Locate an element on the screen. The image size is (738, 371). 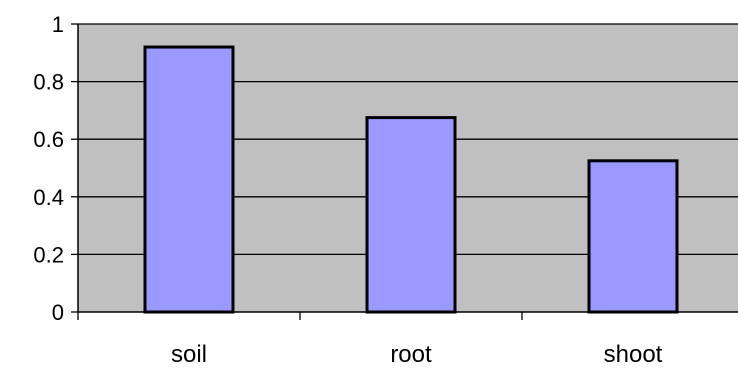
x-category-label: shoot is located at coordinates (633, 354).